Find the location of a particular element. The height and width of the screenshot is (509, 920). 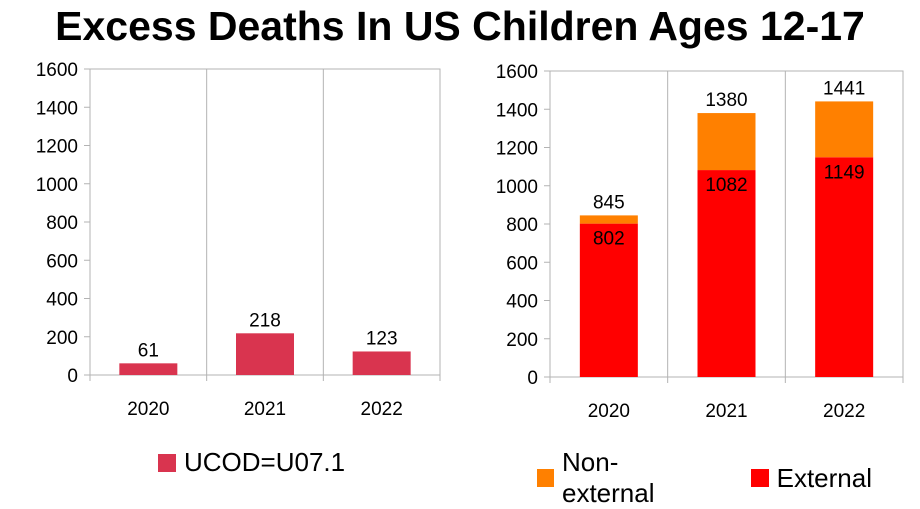

left-legend: UCOD=U07.1 is located at coordinates (275, 462).